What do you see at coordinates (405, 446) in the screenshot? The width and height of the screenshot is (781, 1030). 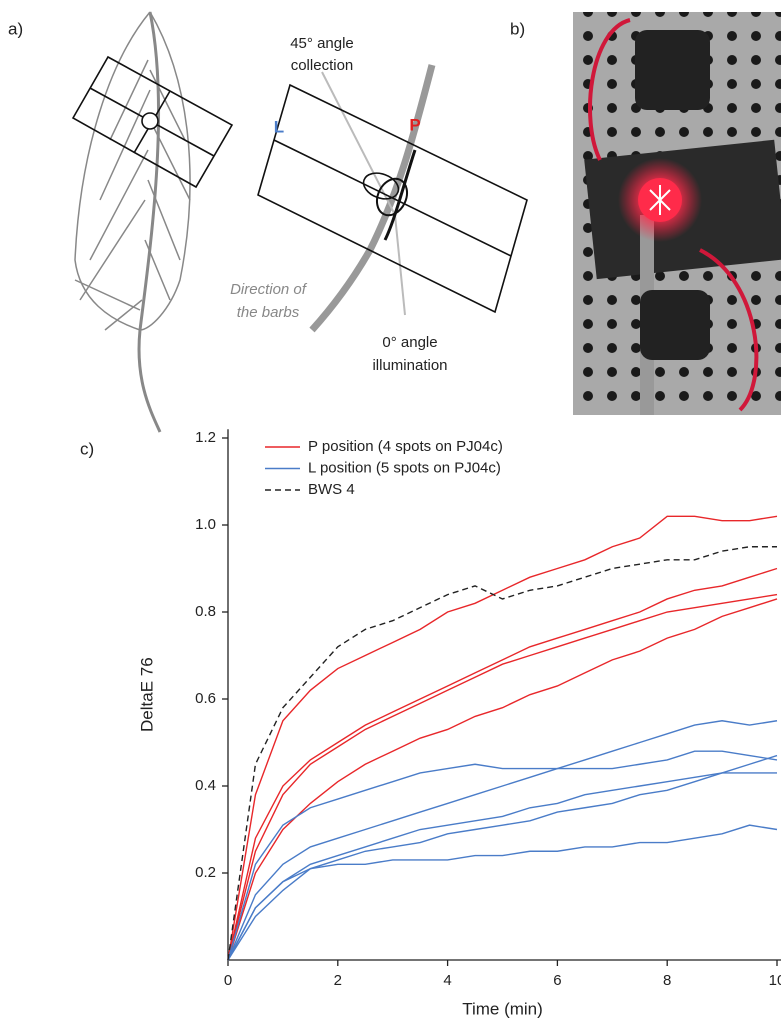 I see `legend-label: P position (4 spots on PJ04c)` at bounding box center [405, 446].